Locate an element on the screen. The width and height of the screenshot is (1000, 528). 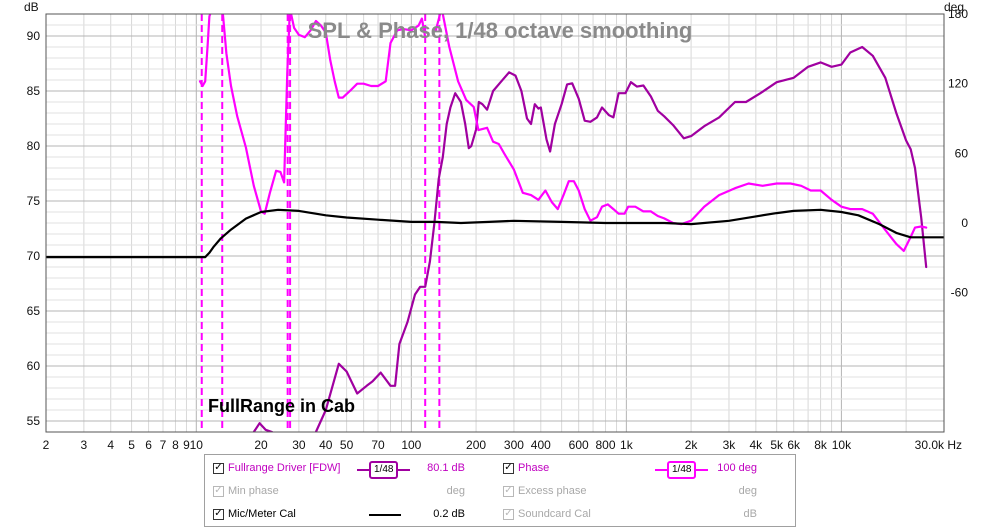
x-tick-label: 400 is located at coordinates (541, 445).